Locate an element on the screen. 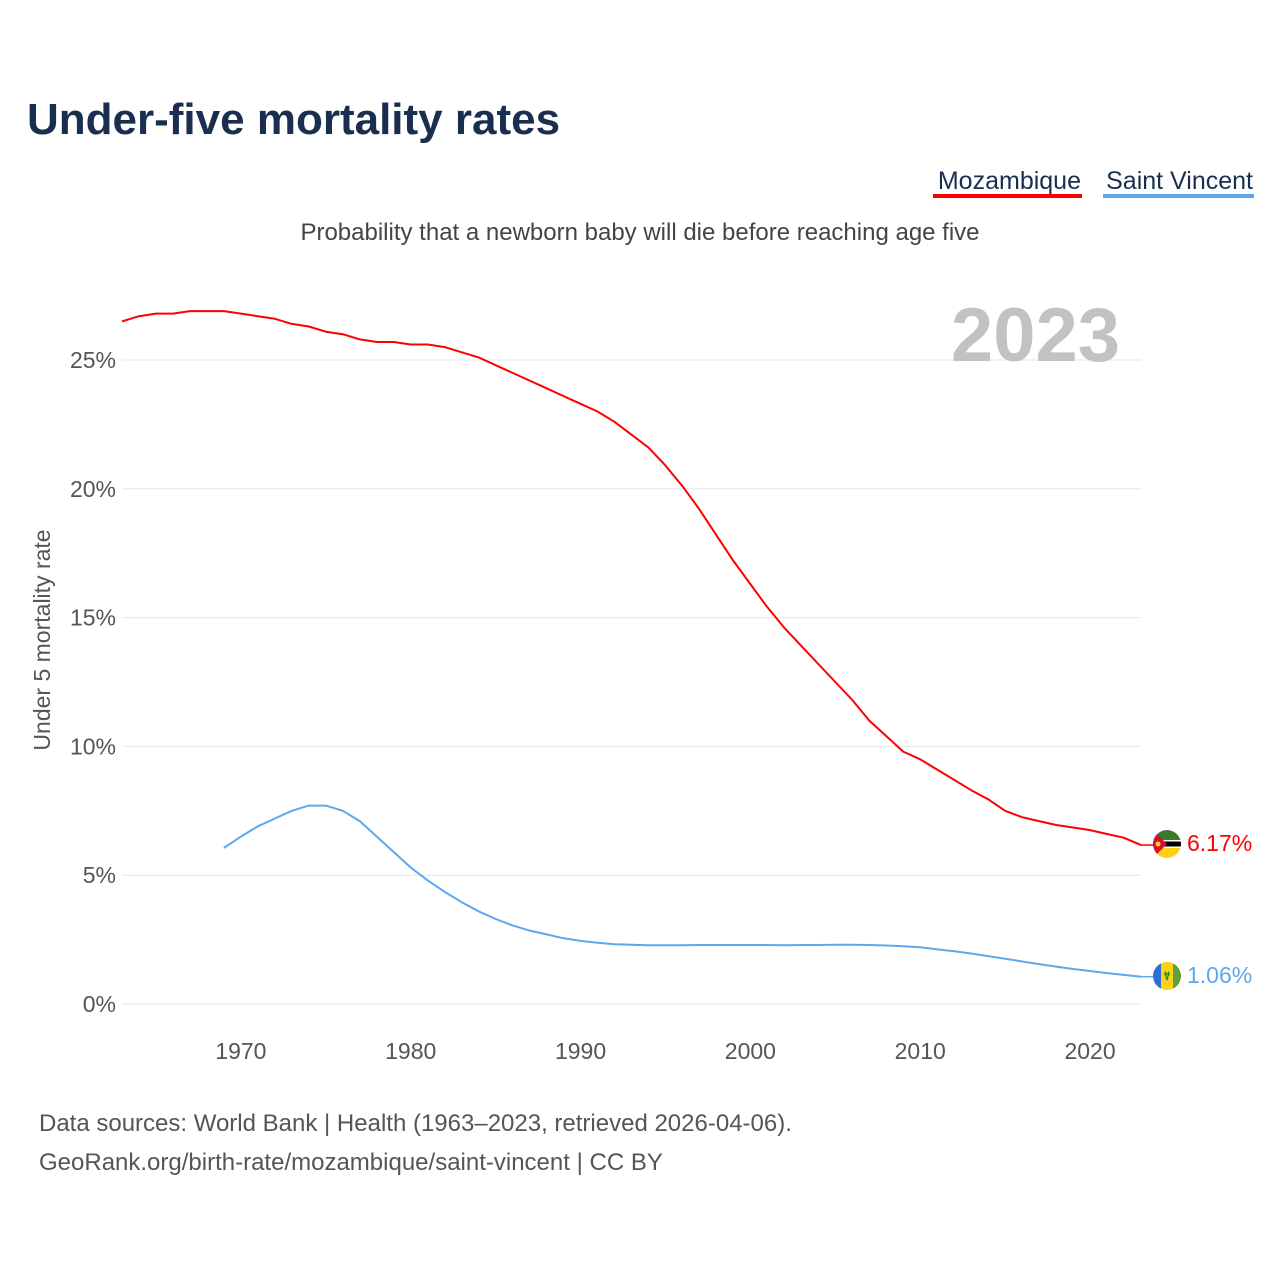 The height and width of the screenshot is (1285, 1280). y-tick-label: 5% is located at coordinates (99, 875).